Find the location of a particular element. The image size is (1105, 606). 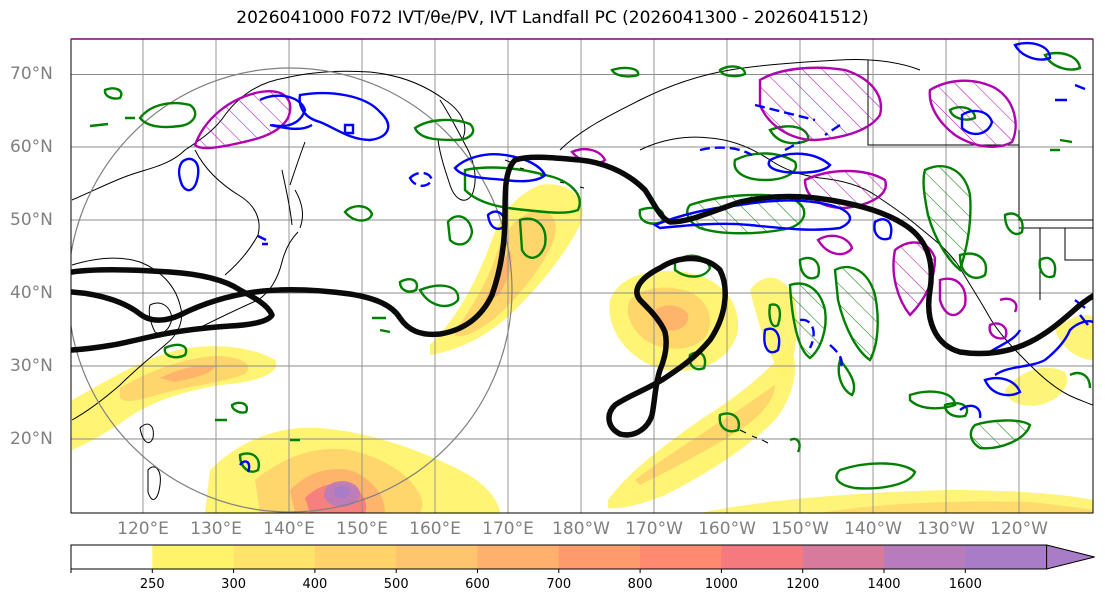

colorbar-tick-label: 1600 is located at coordinates (965, 584).